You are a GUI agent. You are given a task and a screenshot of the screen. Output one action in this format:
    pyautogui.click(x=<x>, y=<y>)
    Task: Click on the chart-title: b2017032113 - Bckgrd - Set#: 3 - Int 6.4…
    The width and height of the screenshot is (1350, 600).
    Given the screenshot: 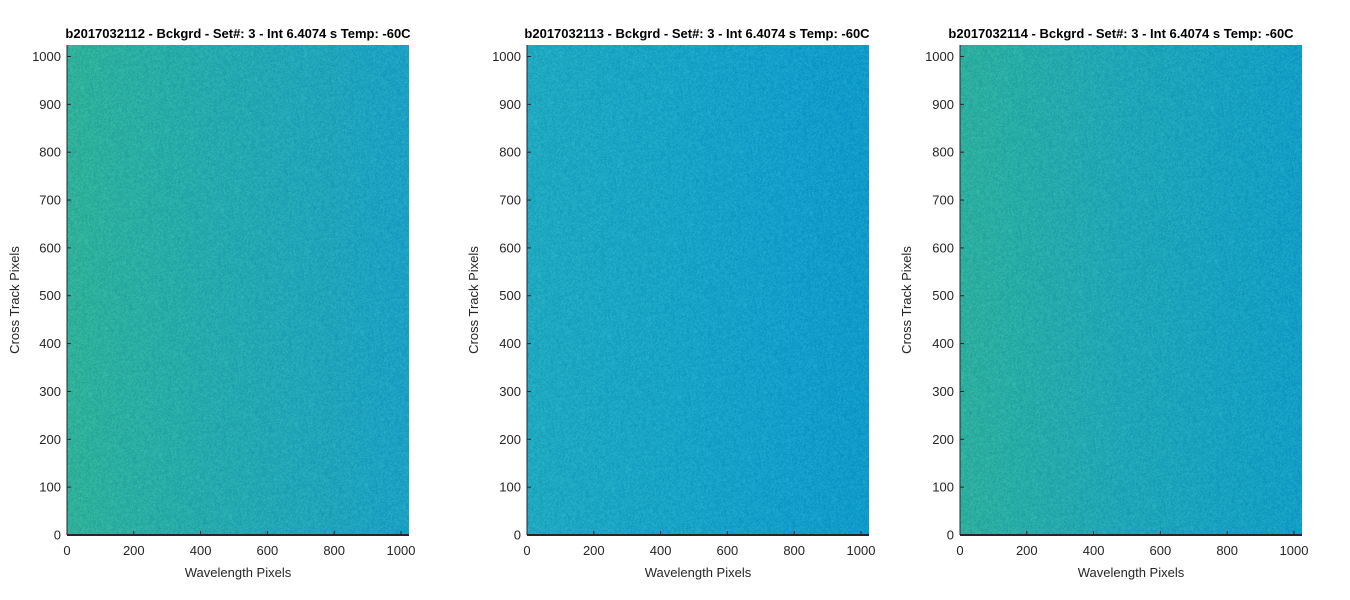 What is the action you would take?
    pyautogui.click(x=697, y=33)
    